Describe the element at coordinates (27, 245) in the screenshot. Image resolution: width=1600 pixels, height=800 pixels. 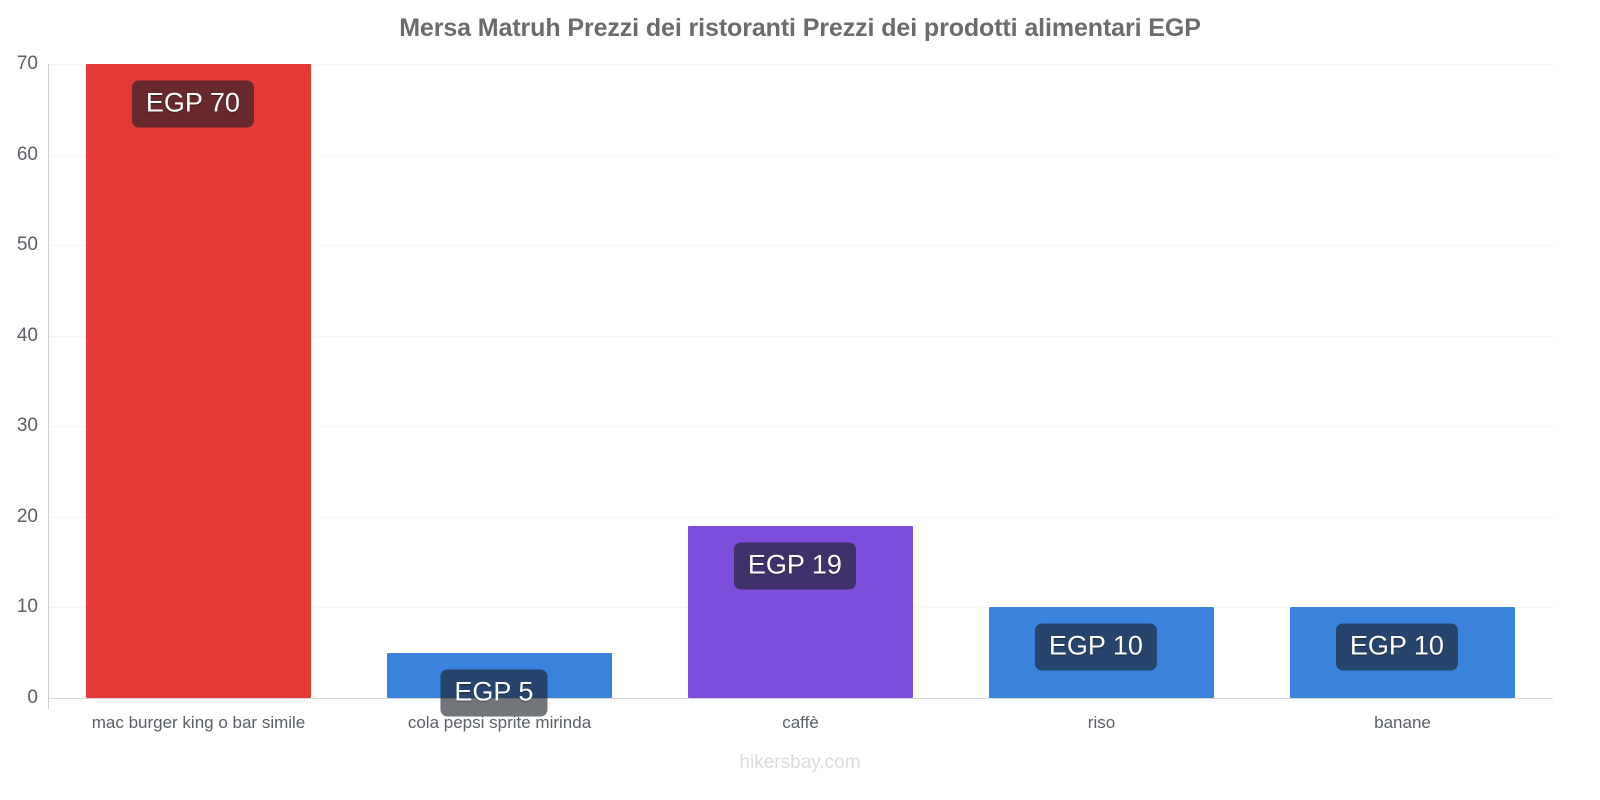
I see `y-axis-tick-label: 50` at that location.